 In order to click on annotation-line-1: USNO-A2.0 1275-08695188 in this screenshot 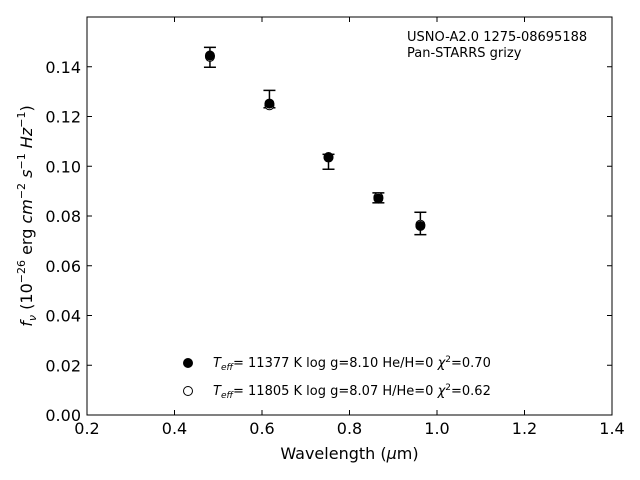, I will do `click(497, 37)`.